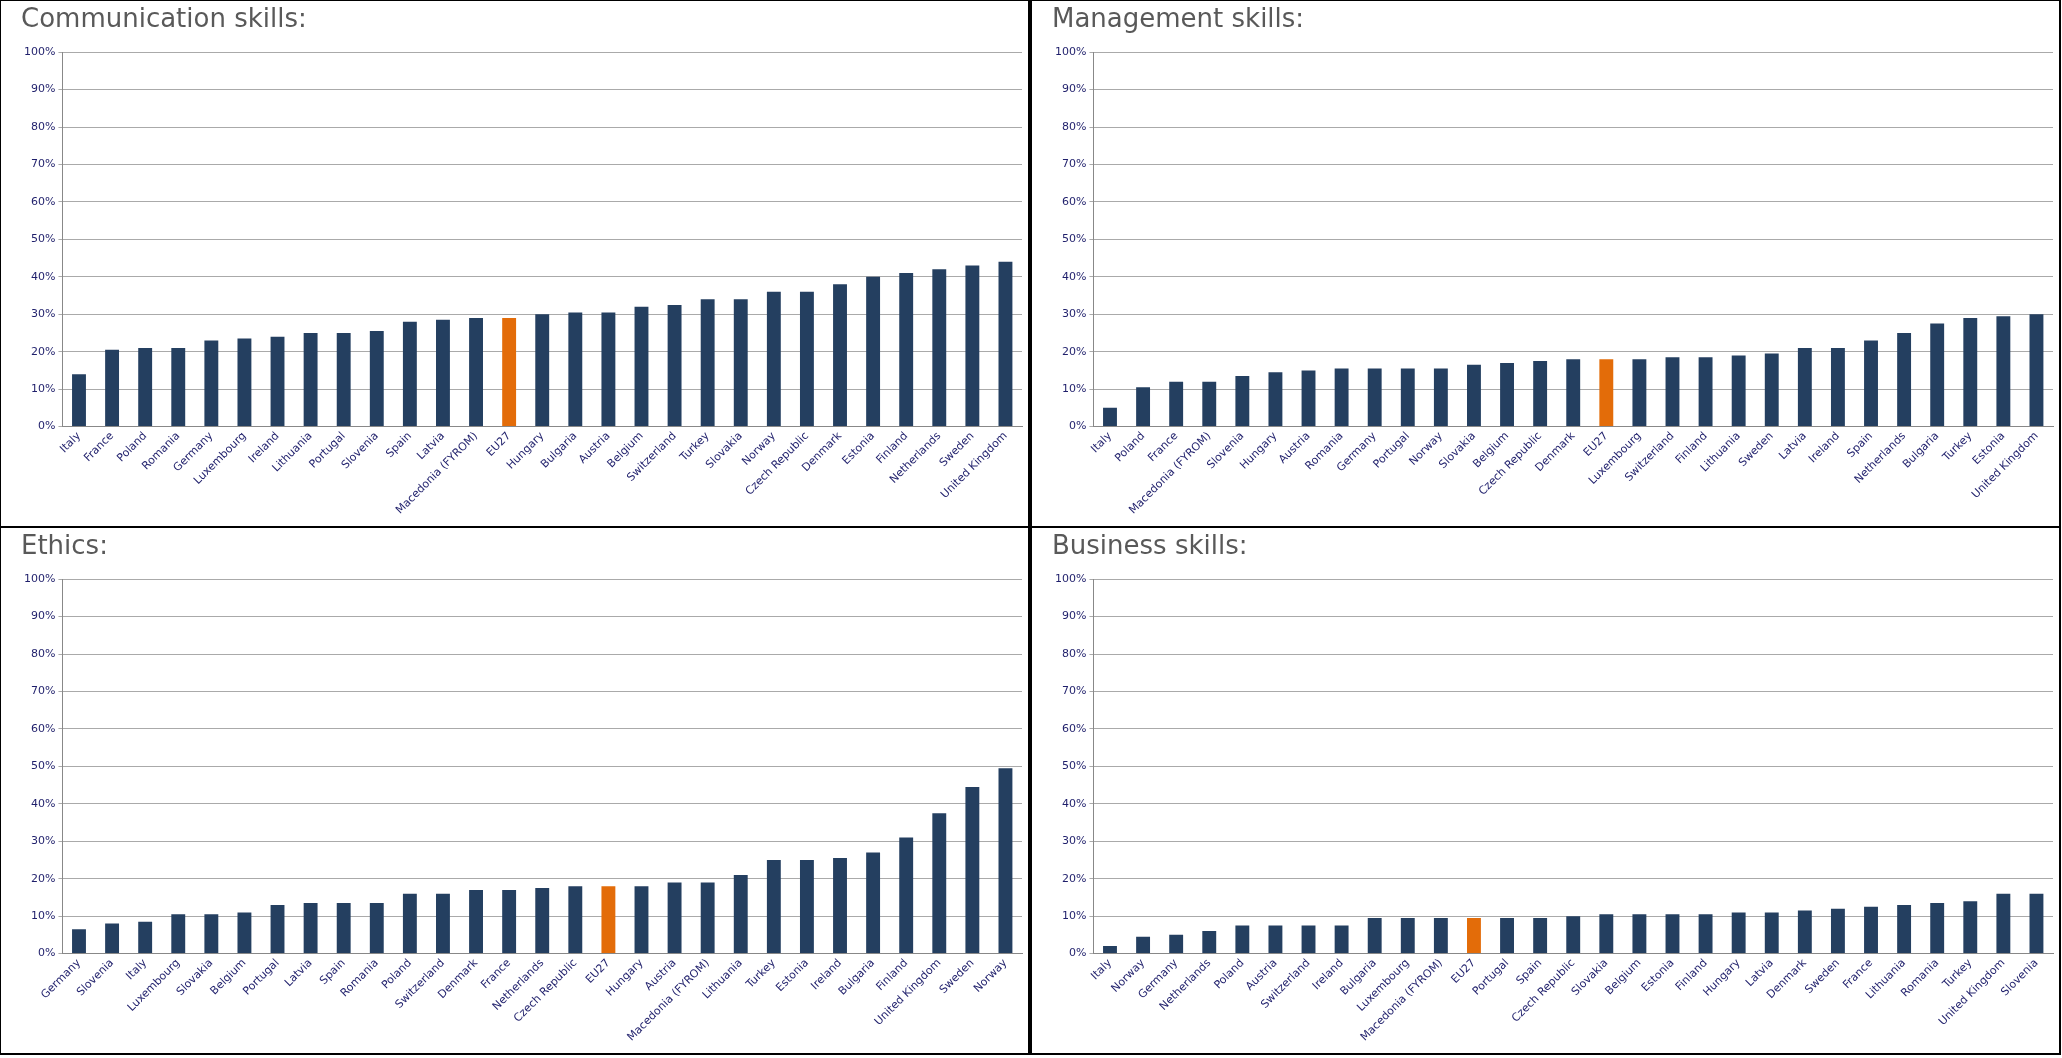  Describe the element at coordinates (1150, 545) in the screenshot. I see `chart-title: Business skills:` at that location.